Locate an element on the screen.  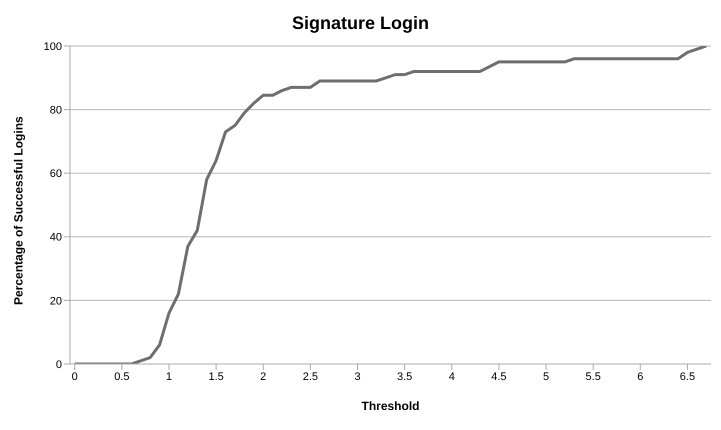
x-tick-label: 2 is located at coordinates (263, 376).